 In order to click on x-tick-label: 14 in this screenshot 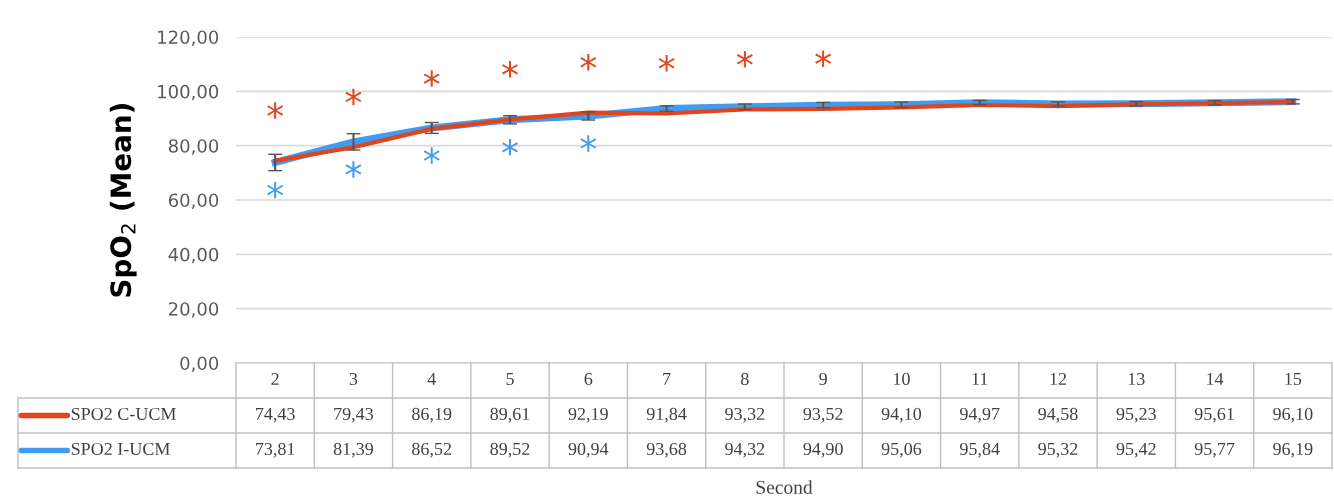, I will do `click(1215, 378)`.